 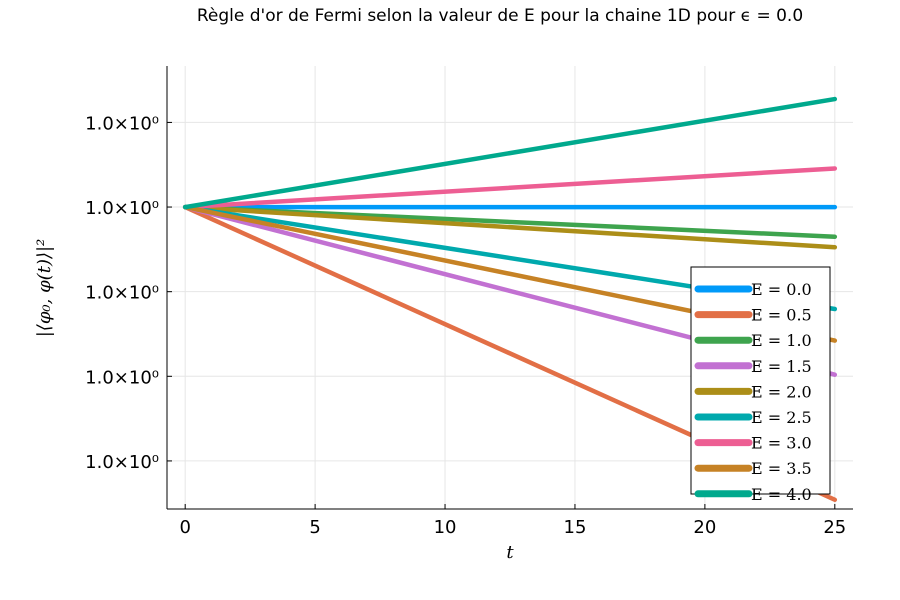 I want to click on legend-label: E = 1.0, so click(x=781, y=340).